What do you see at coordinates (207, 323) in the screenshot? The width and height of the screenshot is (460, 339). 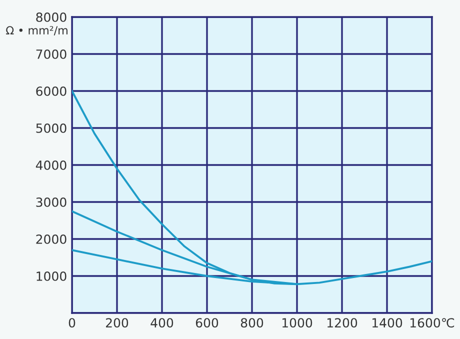 I see `x-tick-label: 600` at bounding box center [207, 323].